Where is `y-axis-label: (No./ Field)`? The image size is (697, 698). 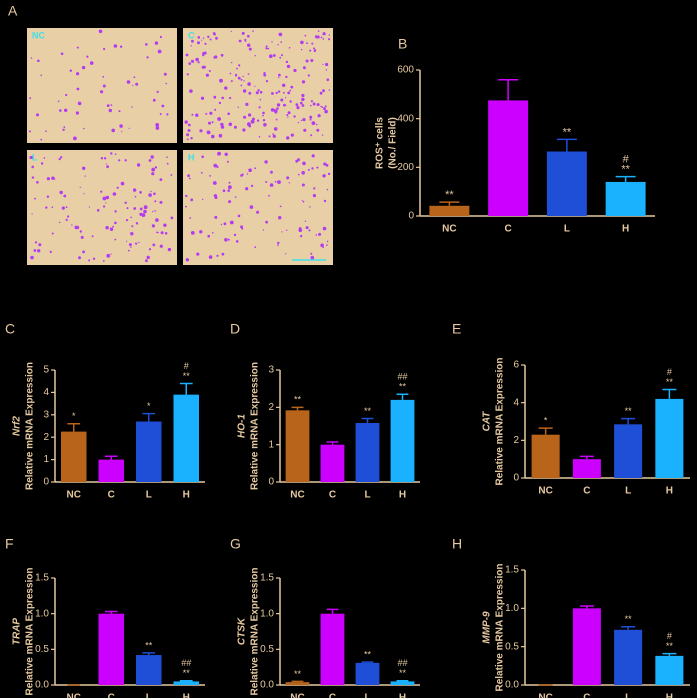
y-axis-label: (No./ Field) is located at coordinates (393, 143).